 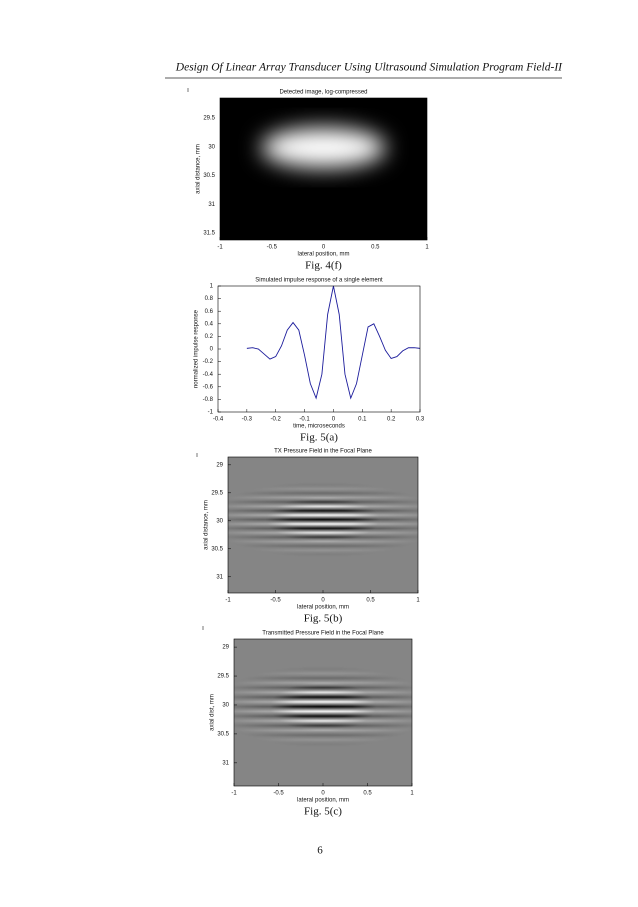 I want to click on y-tick-label: -1, so click(x=211, y=413).